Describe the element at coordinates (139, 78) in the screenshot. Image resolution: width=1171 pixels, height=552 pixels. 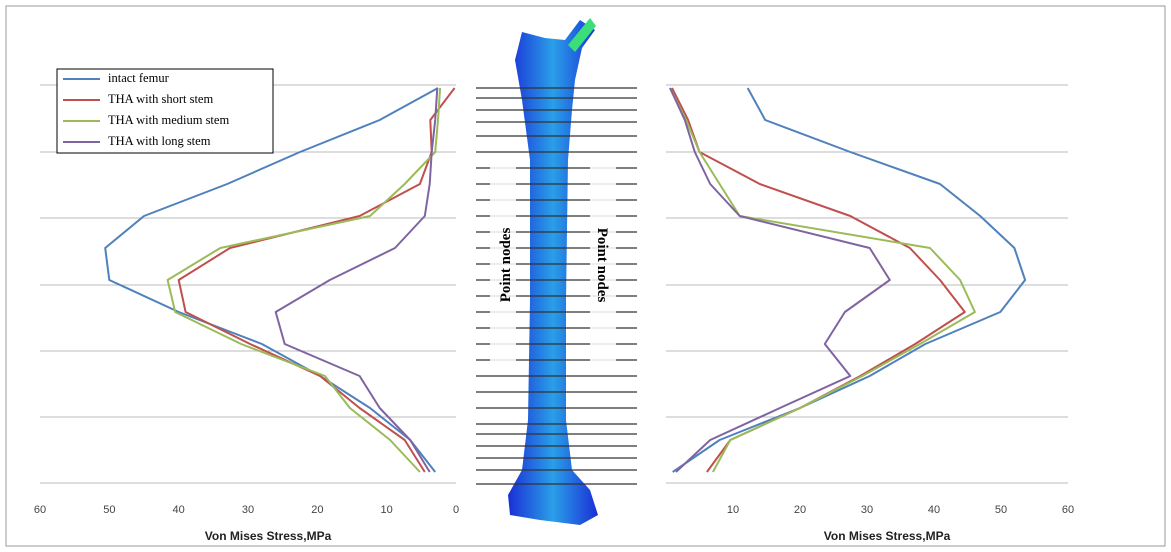
I see `legend-label: intact femur` at that location.